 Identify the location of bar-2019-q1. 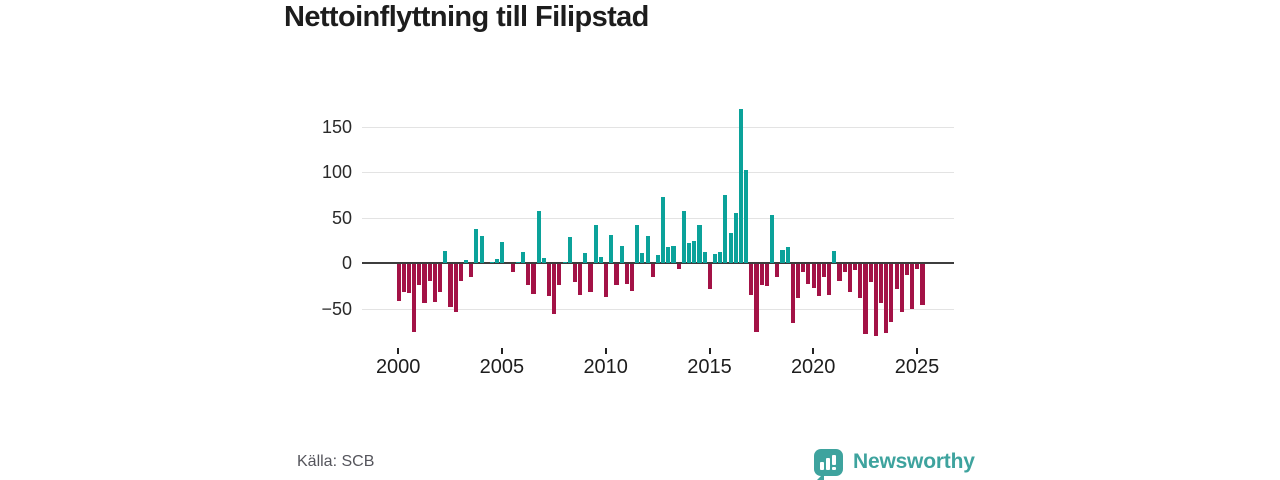
(792, 294).